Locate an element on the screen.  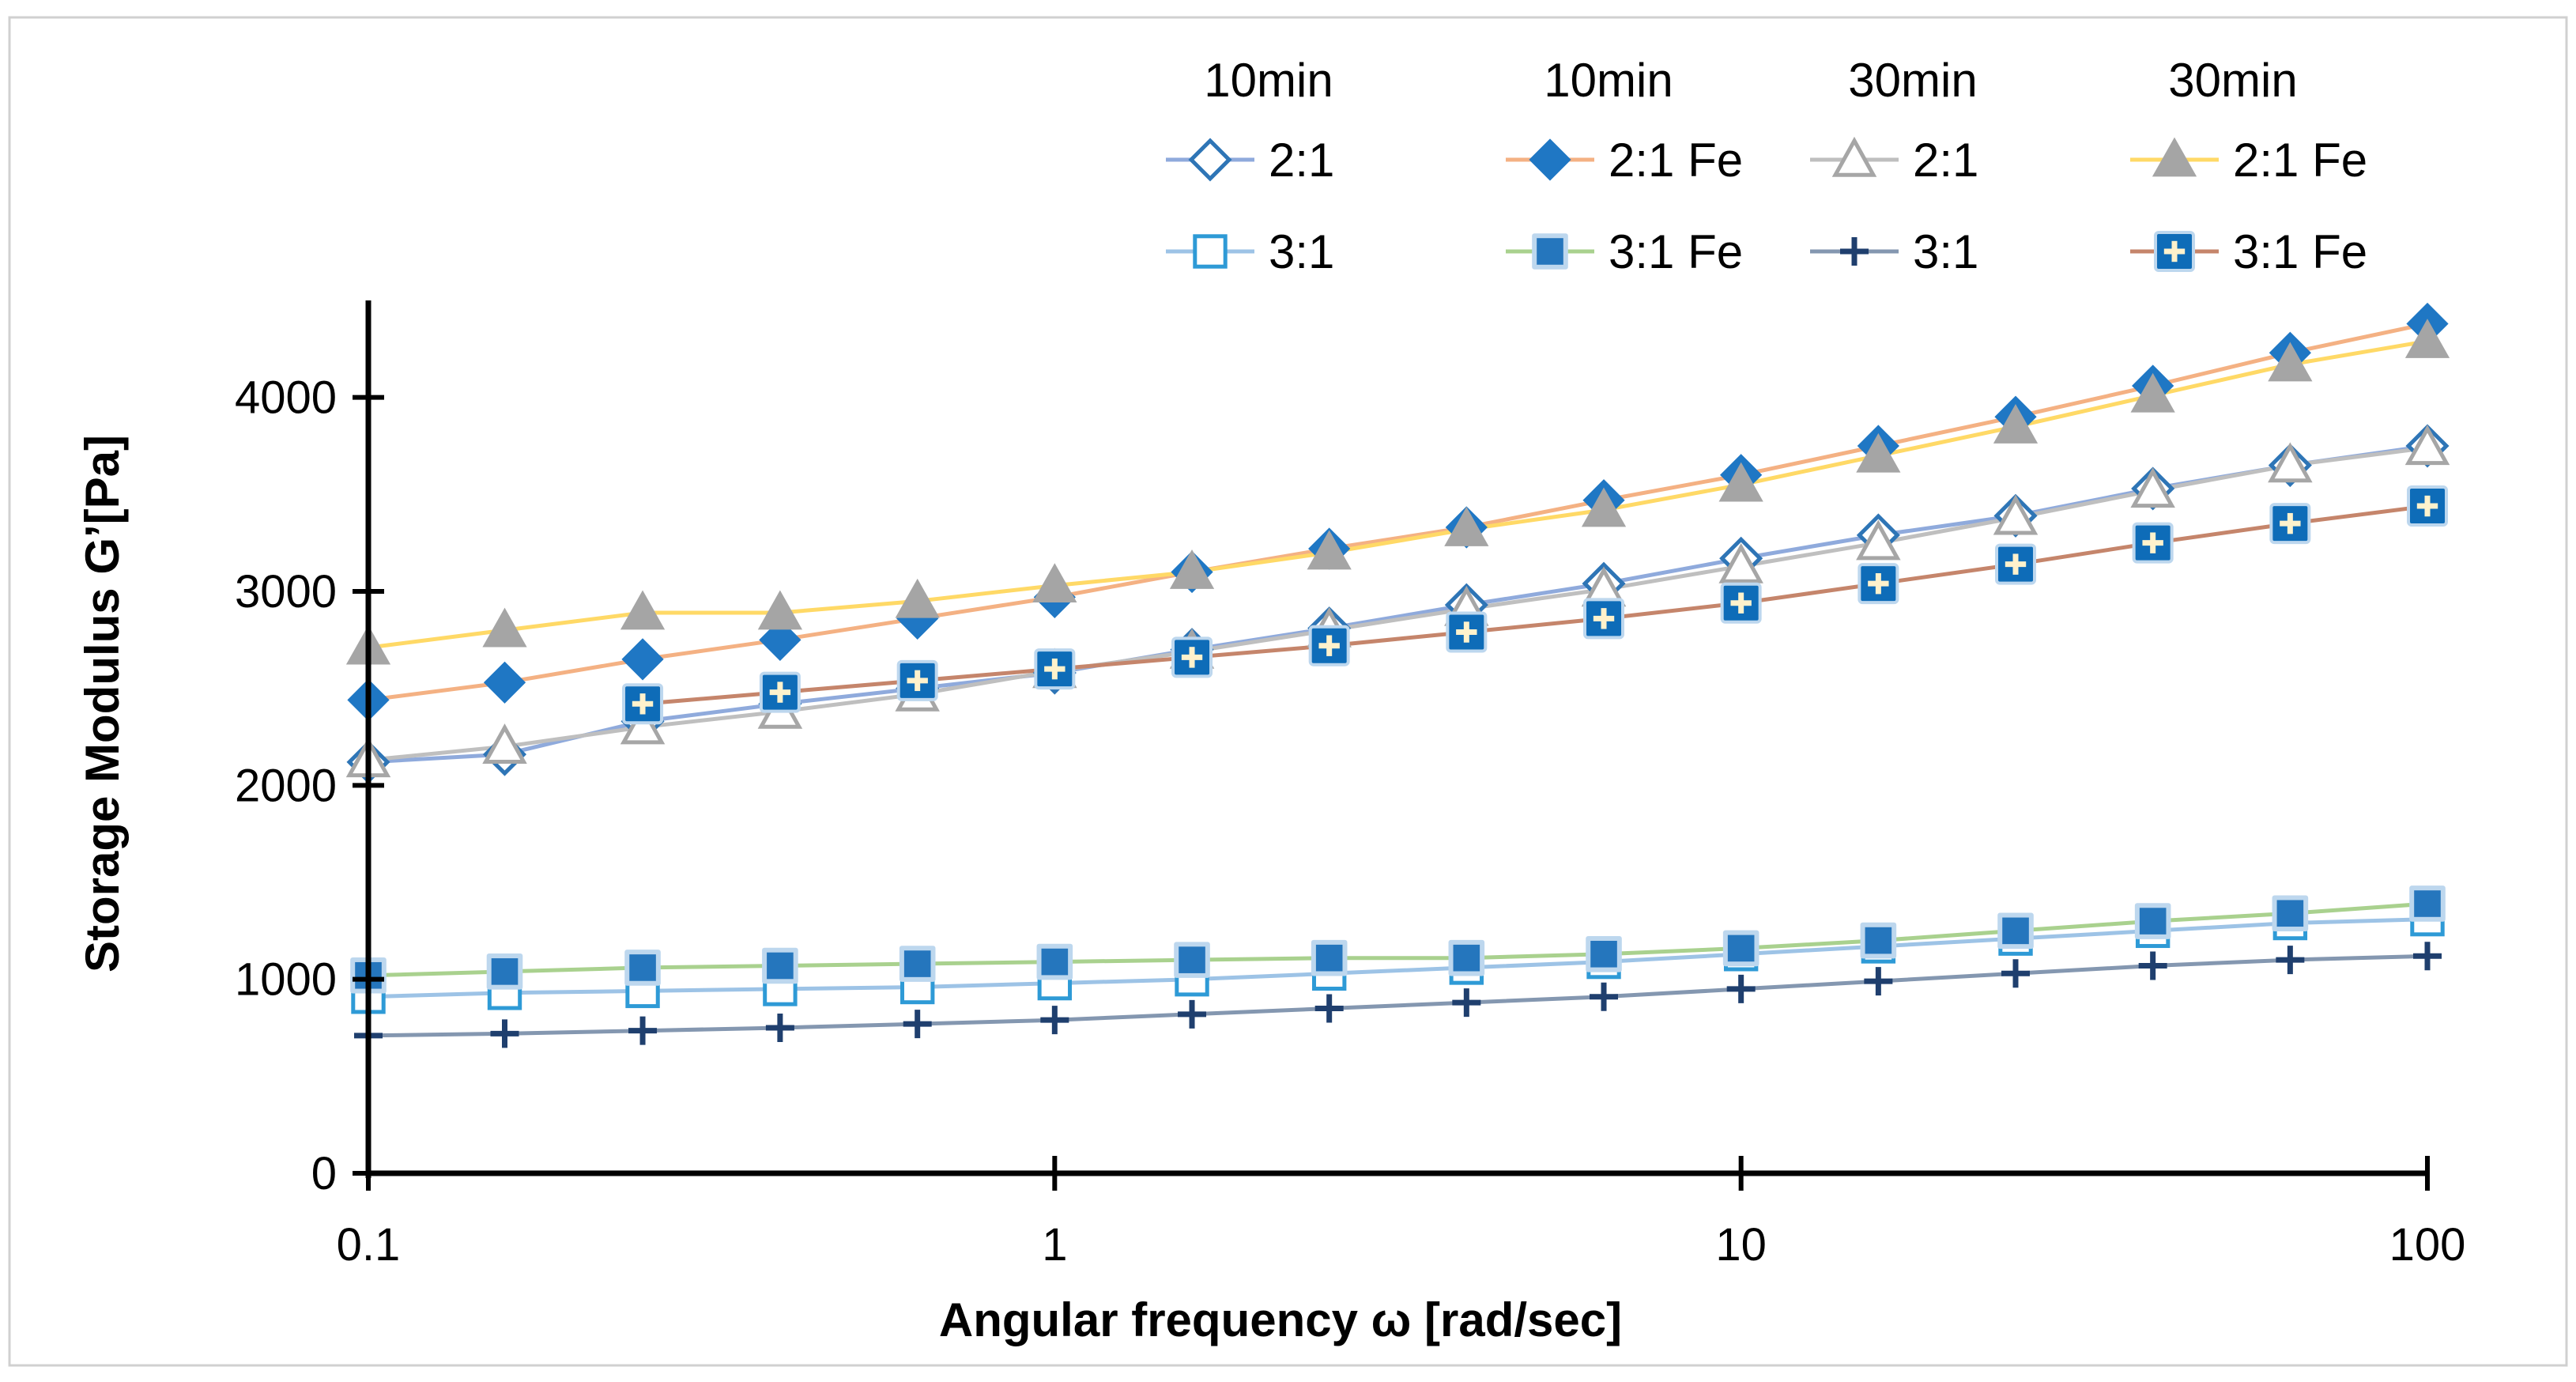
y-tick-label: 1000 is located at coordinates (286, 980).